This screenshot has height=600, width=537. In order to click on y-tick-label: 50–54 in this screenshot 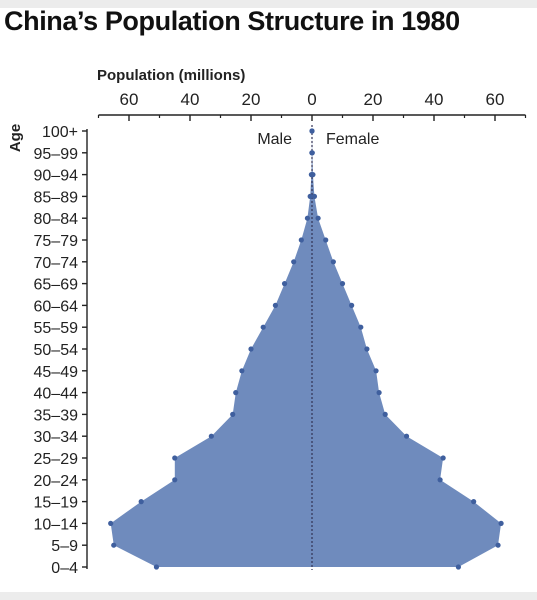, I will do `click(56, 350)`.